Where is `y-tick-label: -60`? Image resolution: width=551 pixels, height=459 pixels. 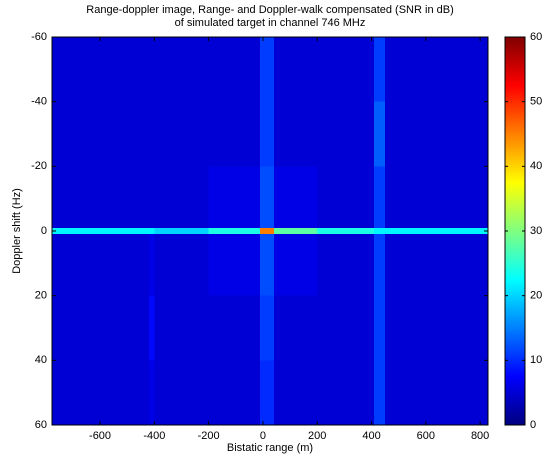
y-tick-label: -60 is located at coordinates (39, 37).